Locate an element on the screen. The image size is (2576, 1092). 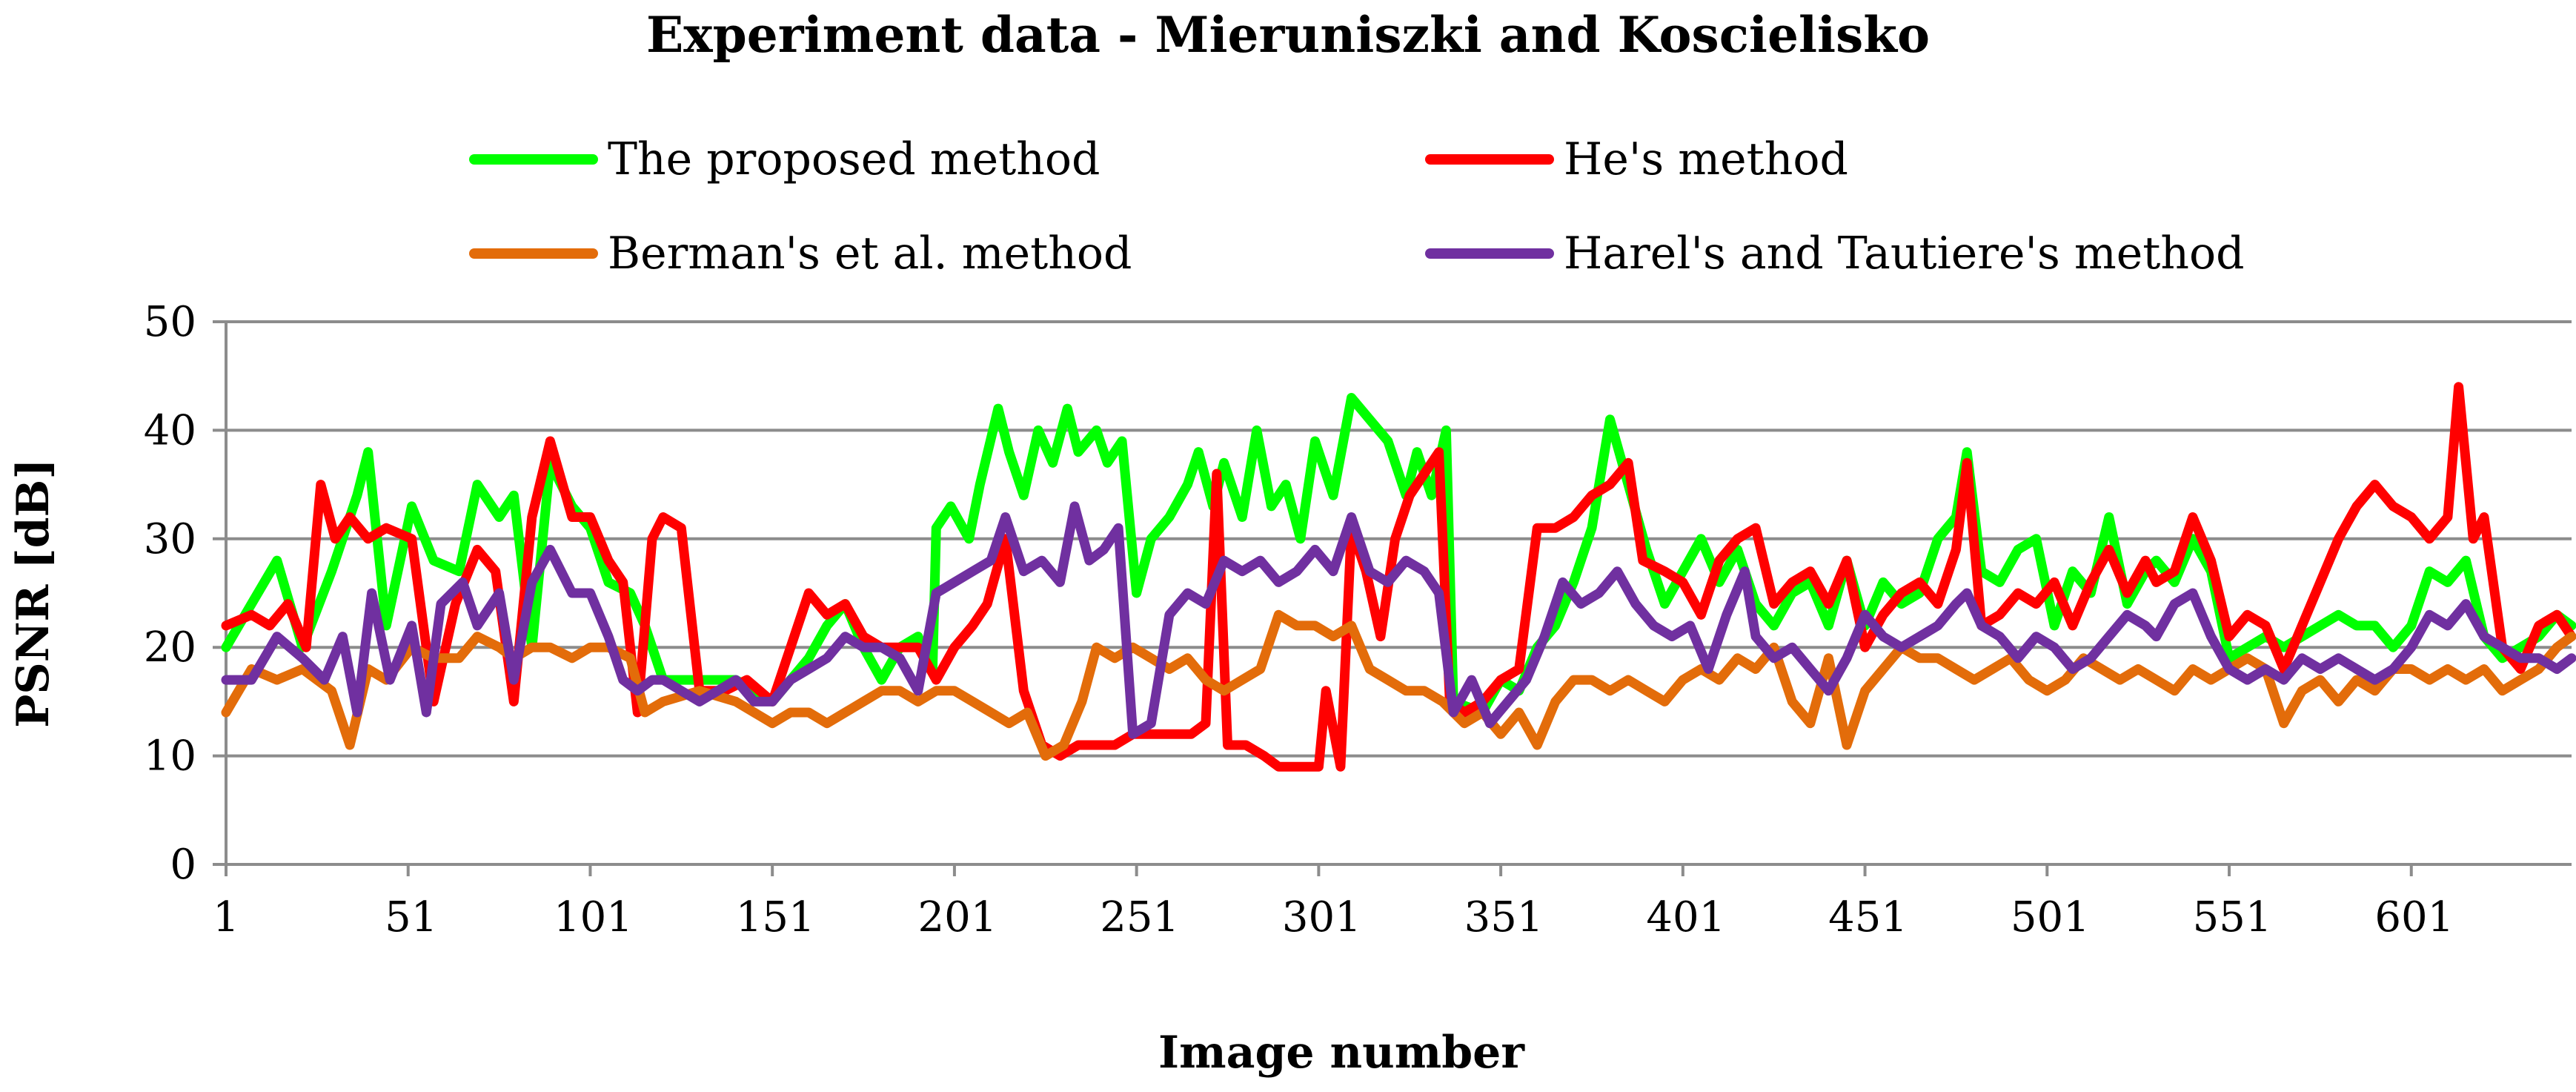
x-tick-label-551: 551 is located at coordinates (2232, 918).